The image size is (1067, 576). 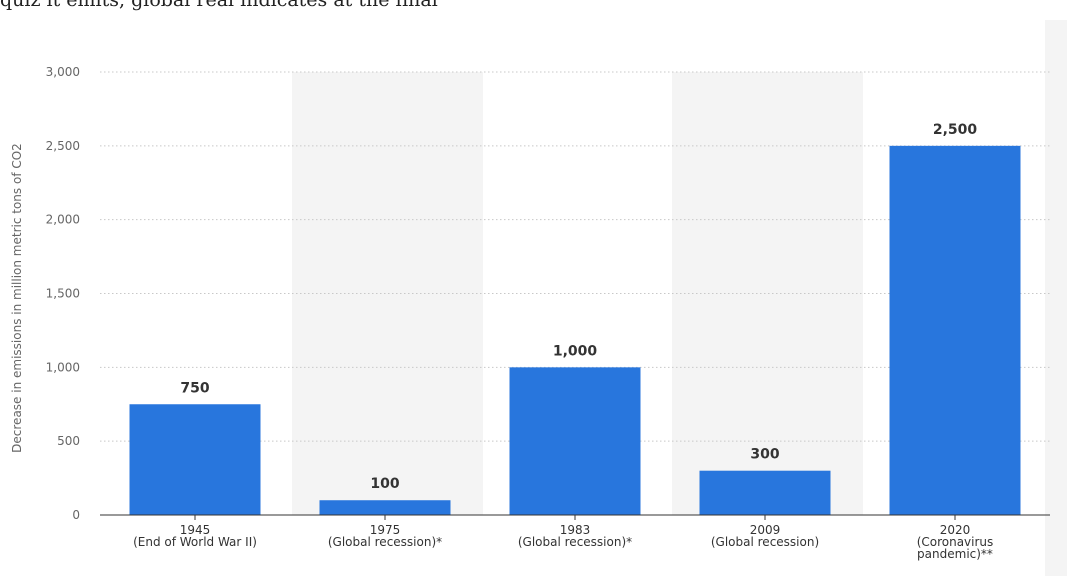 I want to click on shaded-band-1975, so click(x=387, y=293).